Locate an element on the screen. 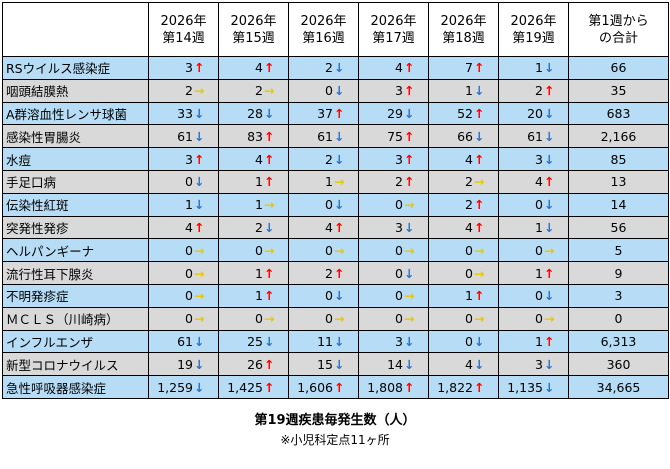 The width and height of the screenshot is (670, 469). weekly-count-cell: 1,135↓ is located at coordinates (533, 387).